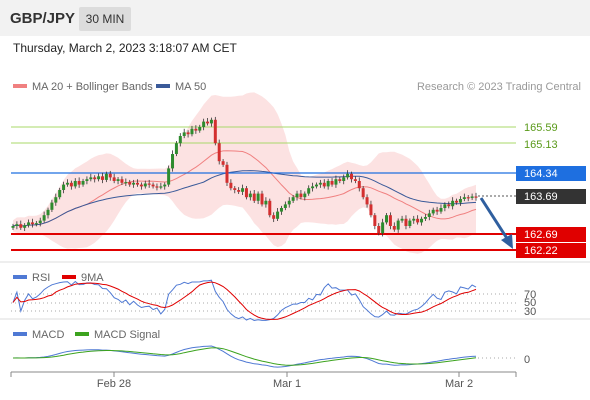 This screenshot has height=400, width=590. Describe the element at coordinates (163, 86) in the screenshot. I see `ma50-legend-swatch` at that location.